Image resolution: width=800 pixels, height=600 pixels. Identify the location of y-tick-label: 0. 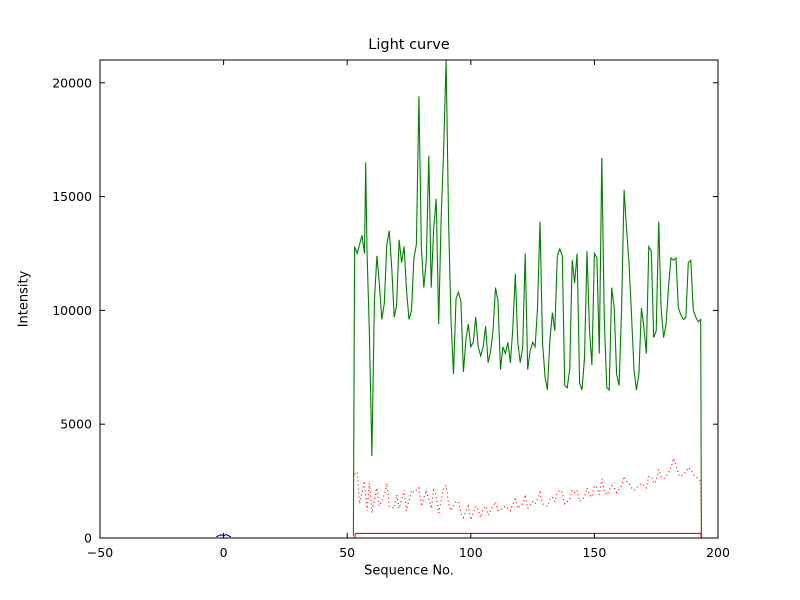
(88, 538).